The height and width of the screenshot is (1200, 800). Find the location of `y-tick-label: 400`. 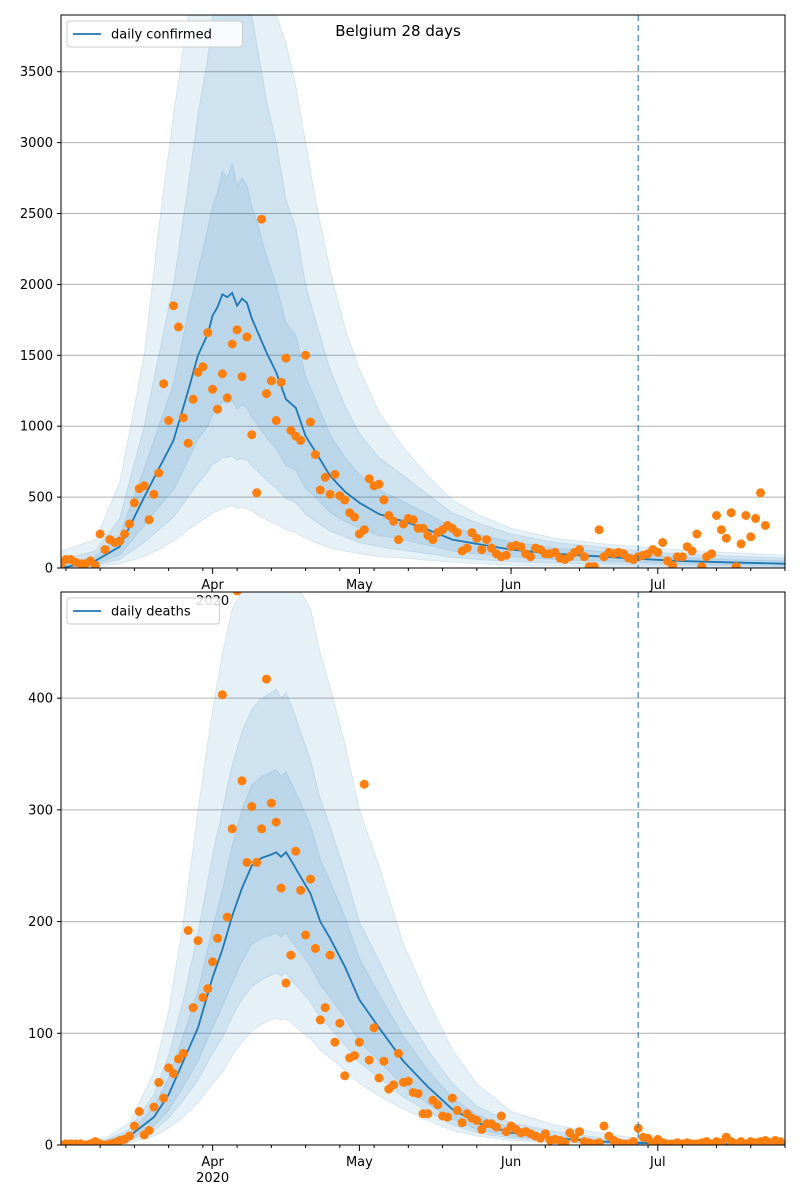

y-tick-label: 400 is located at coordinates (40, 699).